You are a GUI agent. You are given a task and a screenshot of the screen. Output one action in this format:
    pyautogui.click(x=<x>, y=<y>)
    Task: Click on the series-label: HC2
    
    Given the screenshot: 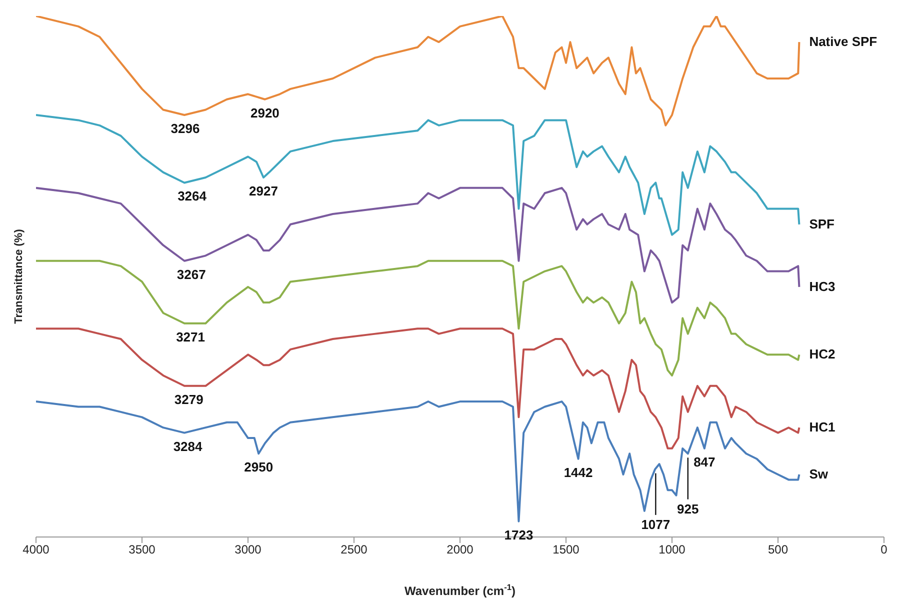 What is the action you would take?
    pyautogui.click(x=822, y=354)
    